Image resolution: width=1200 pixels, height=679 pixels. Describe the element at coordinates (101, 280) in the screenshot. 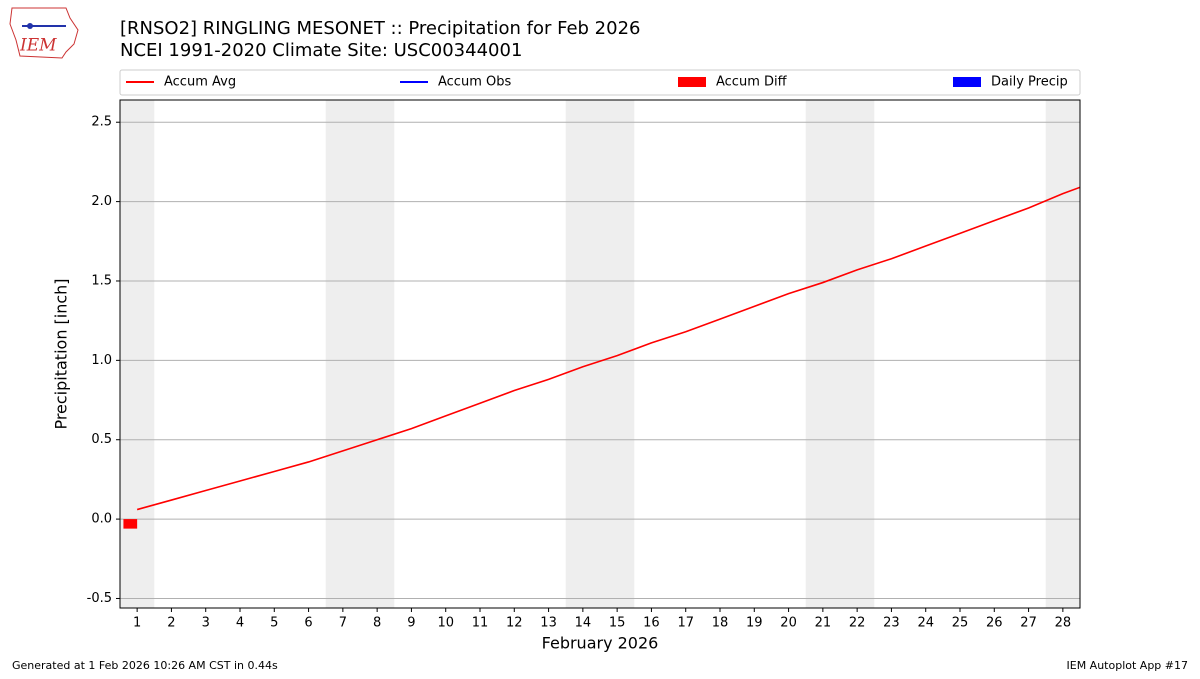

I see `y-tick-label: 1.5` at that location.